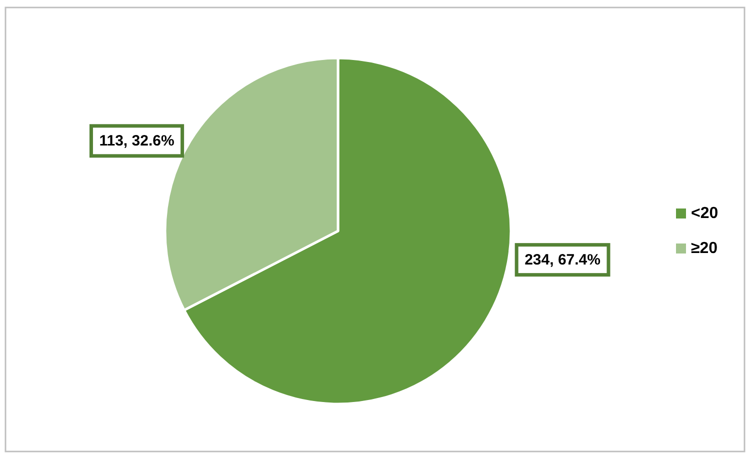 The width and height of the screenshot is (750, 459). Describe the element at coordinates (704, 248) in the screenshot. I see `legend-label: ≥20` at that location.